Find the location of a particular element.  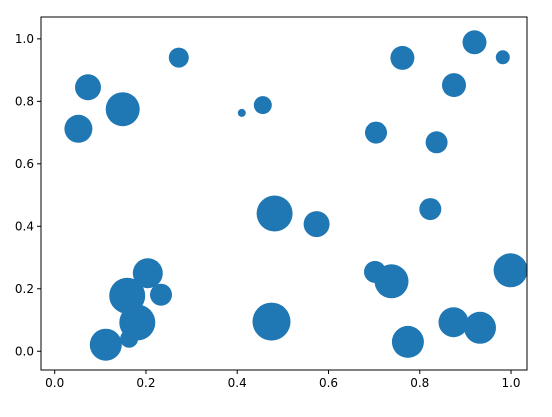

x-tick-label: 1.0 is located at coordinates (510, 383).